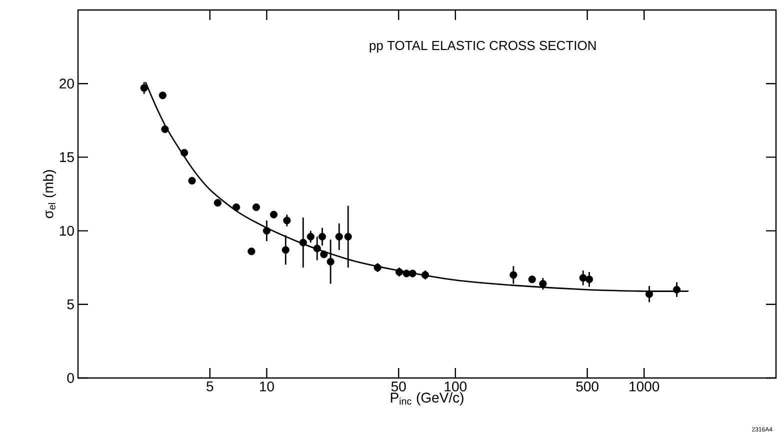  Describe the element at coordinates (67, 83) in the screenshot. I see `y-tick-label: 20` at that location.